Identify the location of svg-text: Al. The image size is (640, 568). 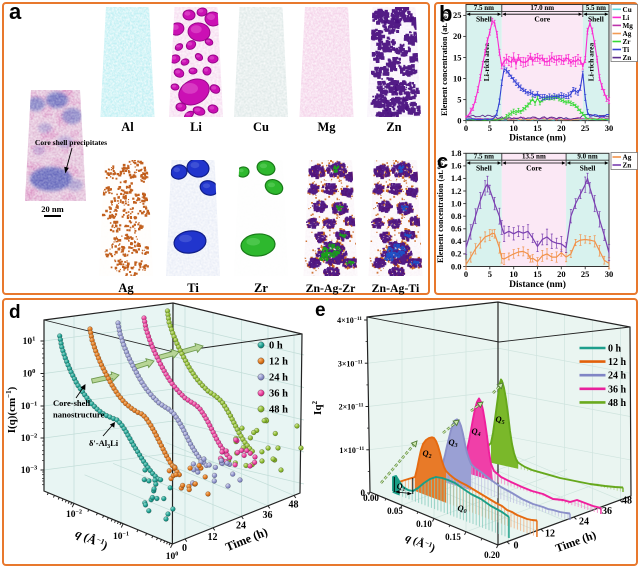
(127, 127).